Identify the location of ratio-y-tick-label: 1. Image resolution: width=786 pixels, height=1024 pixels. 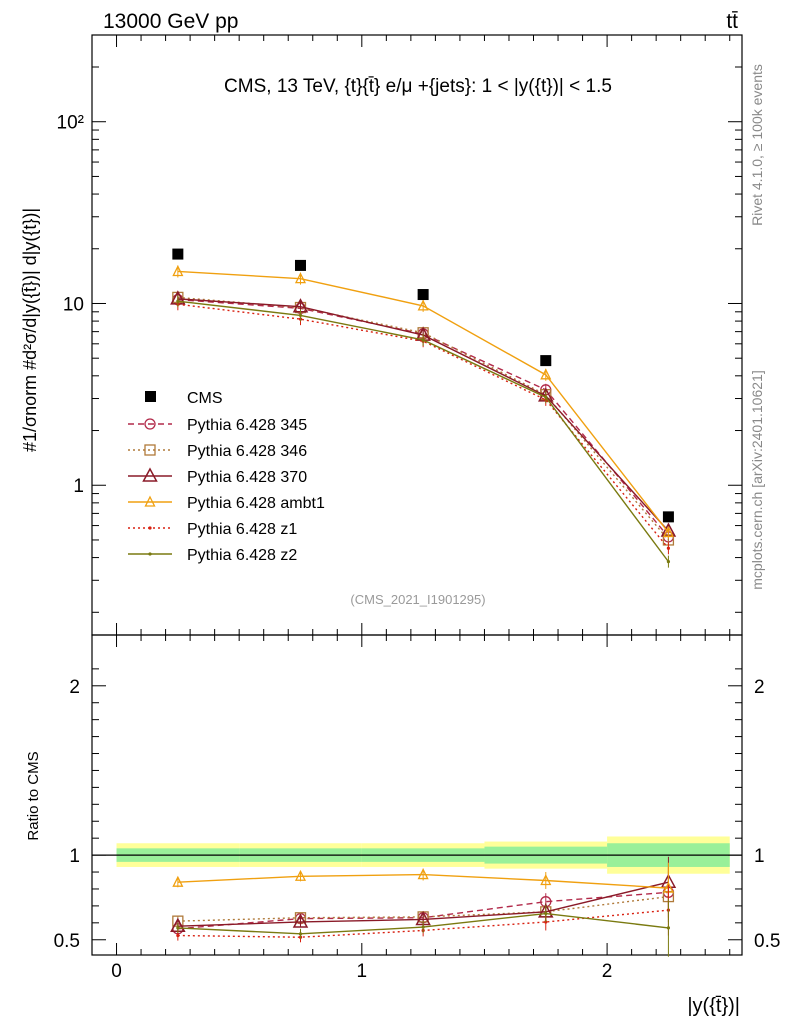
(74, 856).